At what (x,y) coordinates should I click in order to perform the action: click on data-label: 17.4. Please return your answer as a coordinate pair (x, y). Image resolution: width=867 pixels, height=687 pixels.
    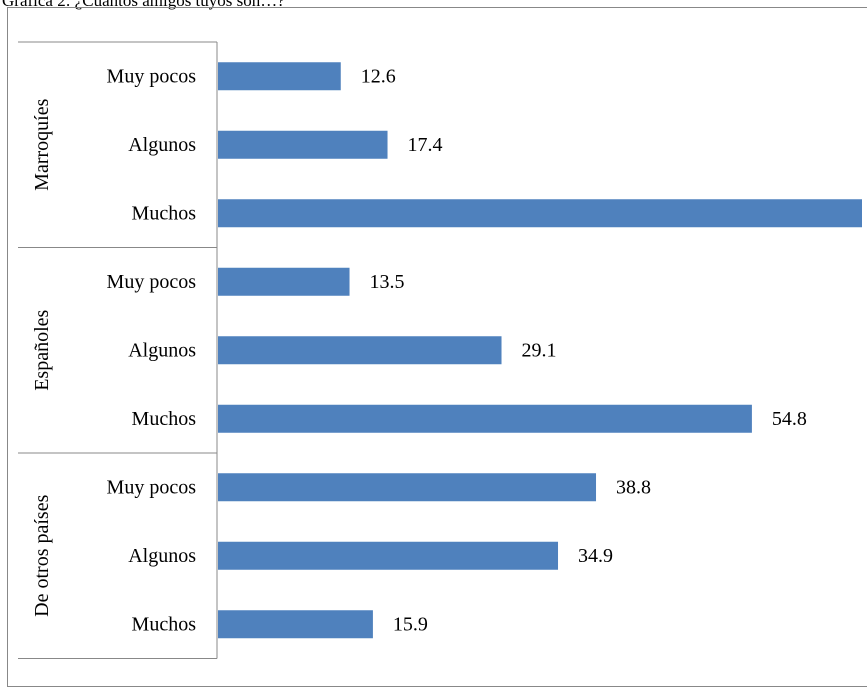
    Looking at the image, I should click on (425, 145).